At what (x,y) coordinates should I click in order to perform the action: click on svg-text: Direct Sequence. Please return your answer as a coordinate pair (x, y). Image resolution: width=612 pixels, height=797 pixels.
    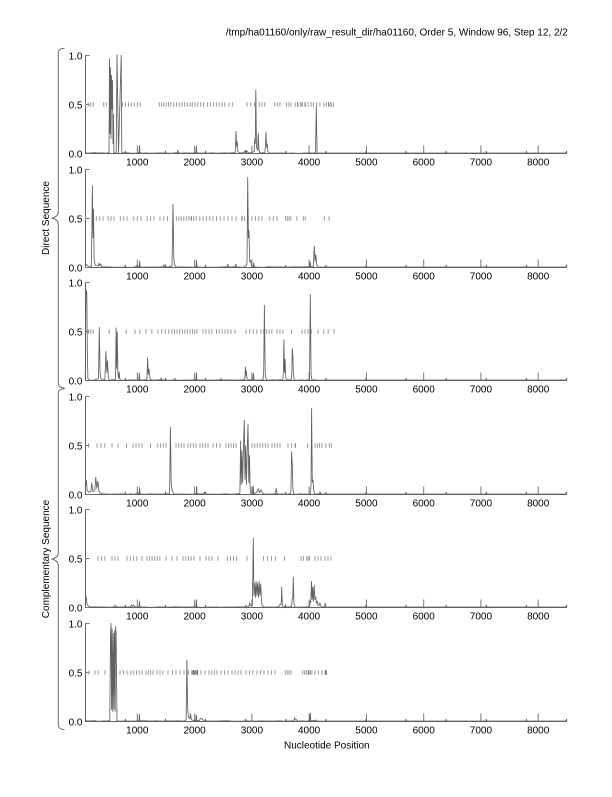
    Looking at the image, I should click on (46, 218).